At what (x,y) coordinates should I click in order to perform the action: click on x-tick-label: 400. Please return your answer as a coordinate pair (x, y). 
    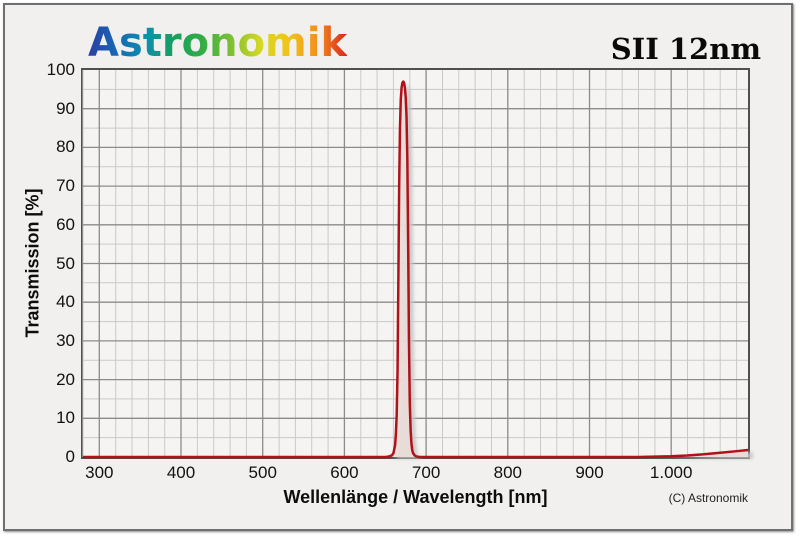
    Looking at the image, I should click on (181, 472).